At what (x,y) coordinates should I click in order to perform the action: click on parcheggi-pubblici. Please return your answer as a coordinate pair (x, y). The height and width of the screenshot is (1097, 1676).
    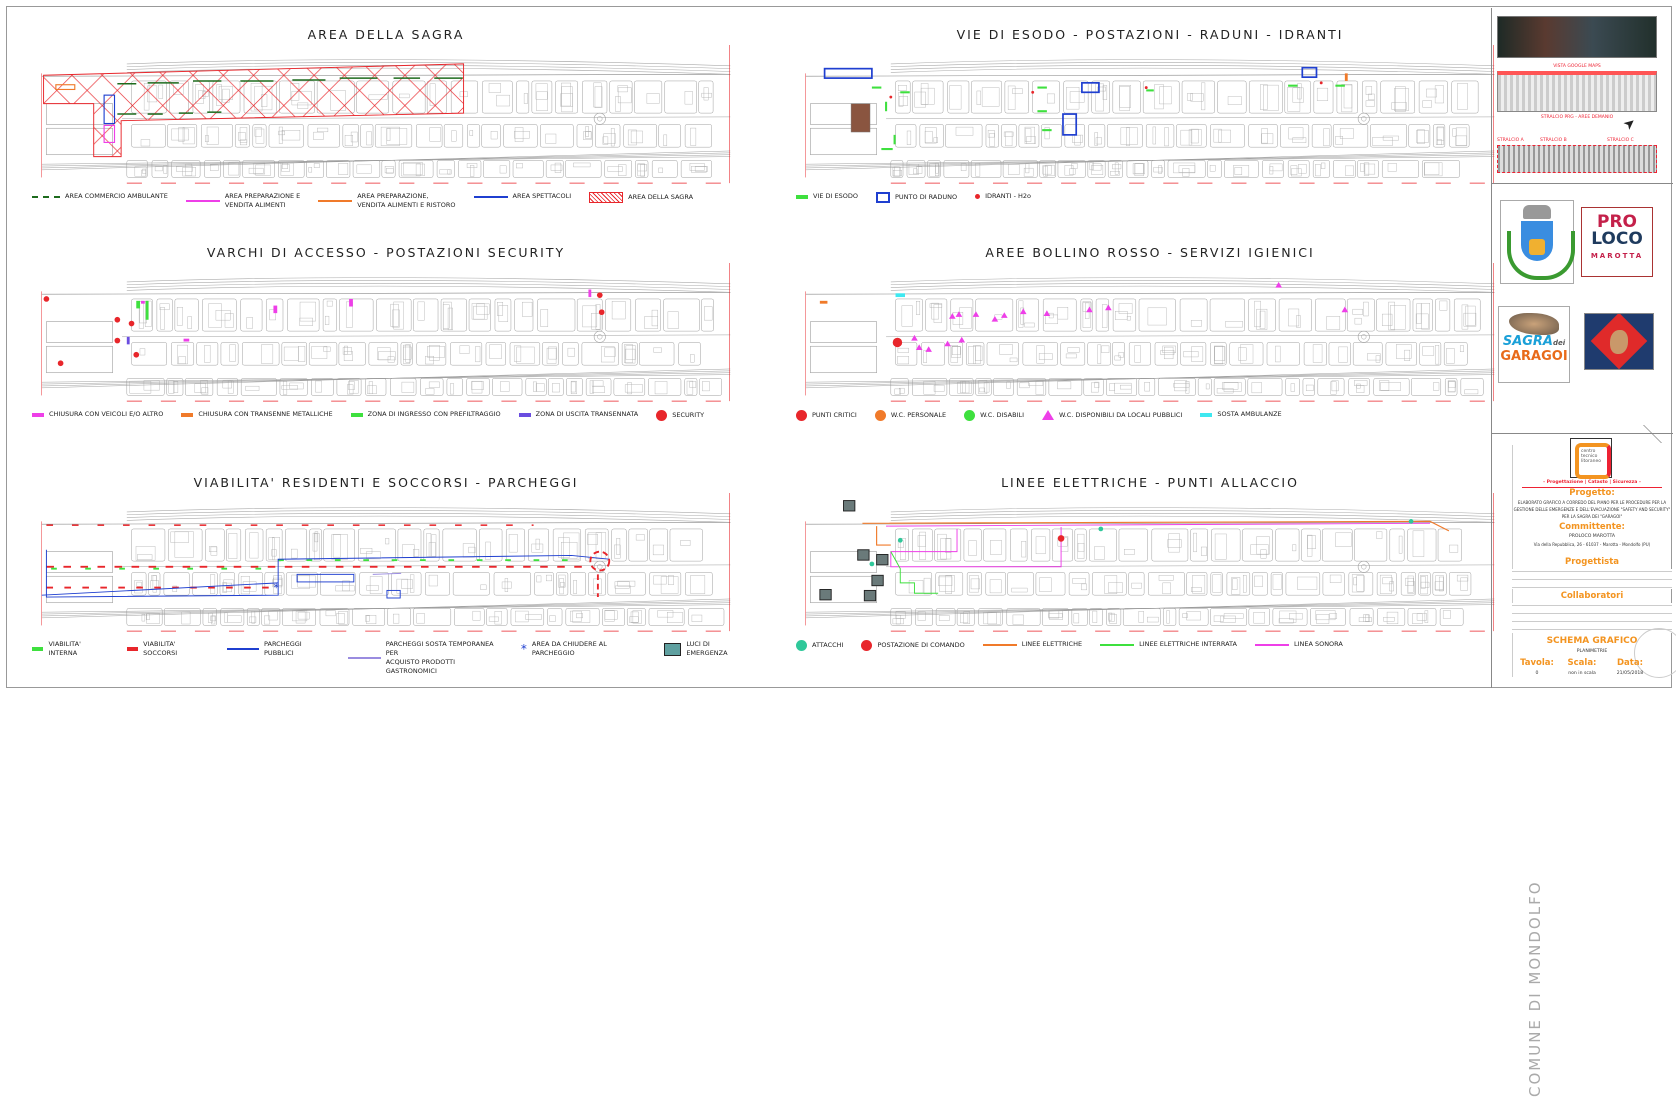
    Looking at the image, I should click on (160, 589).